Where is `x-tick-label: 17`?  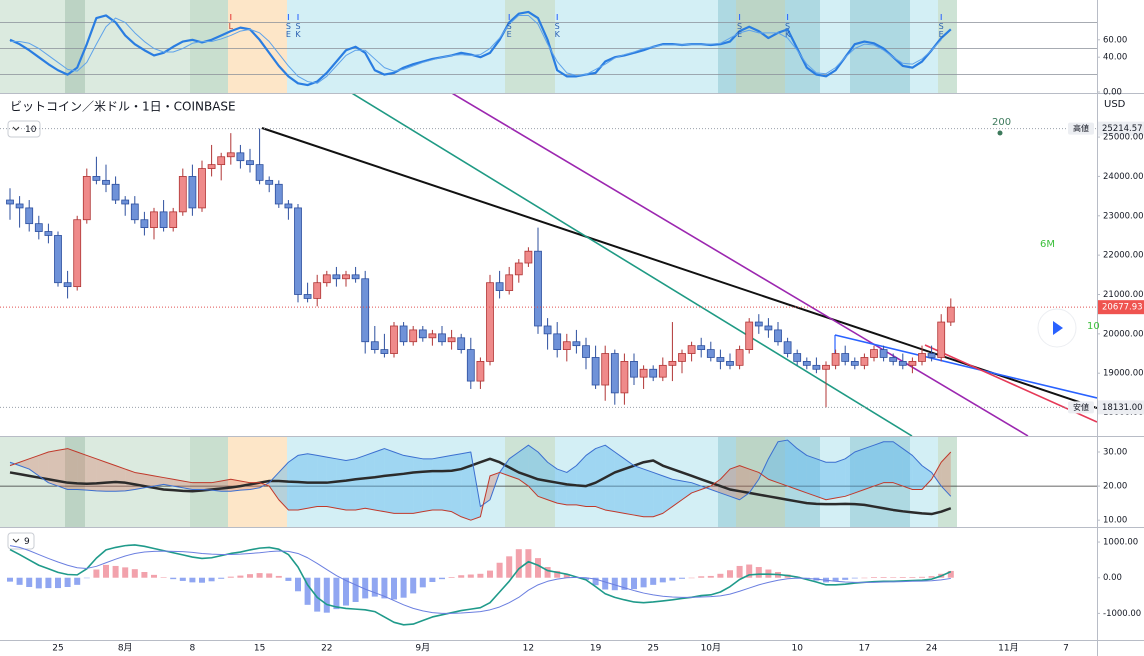 x-tick-label: 17 is located at coordinates (864, 649).